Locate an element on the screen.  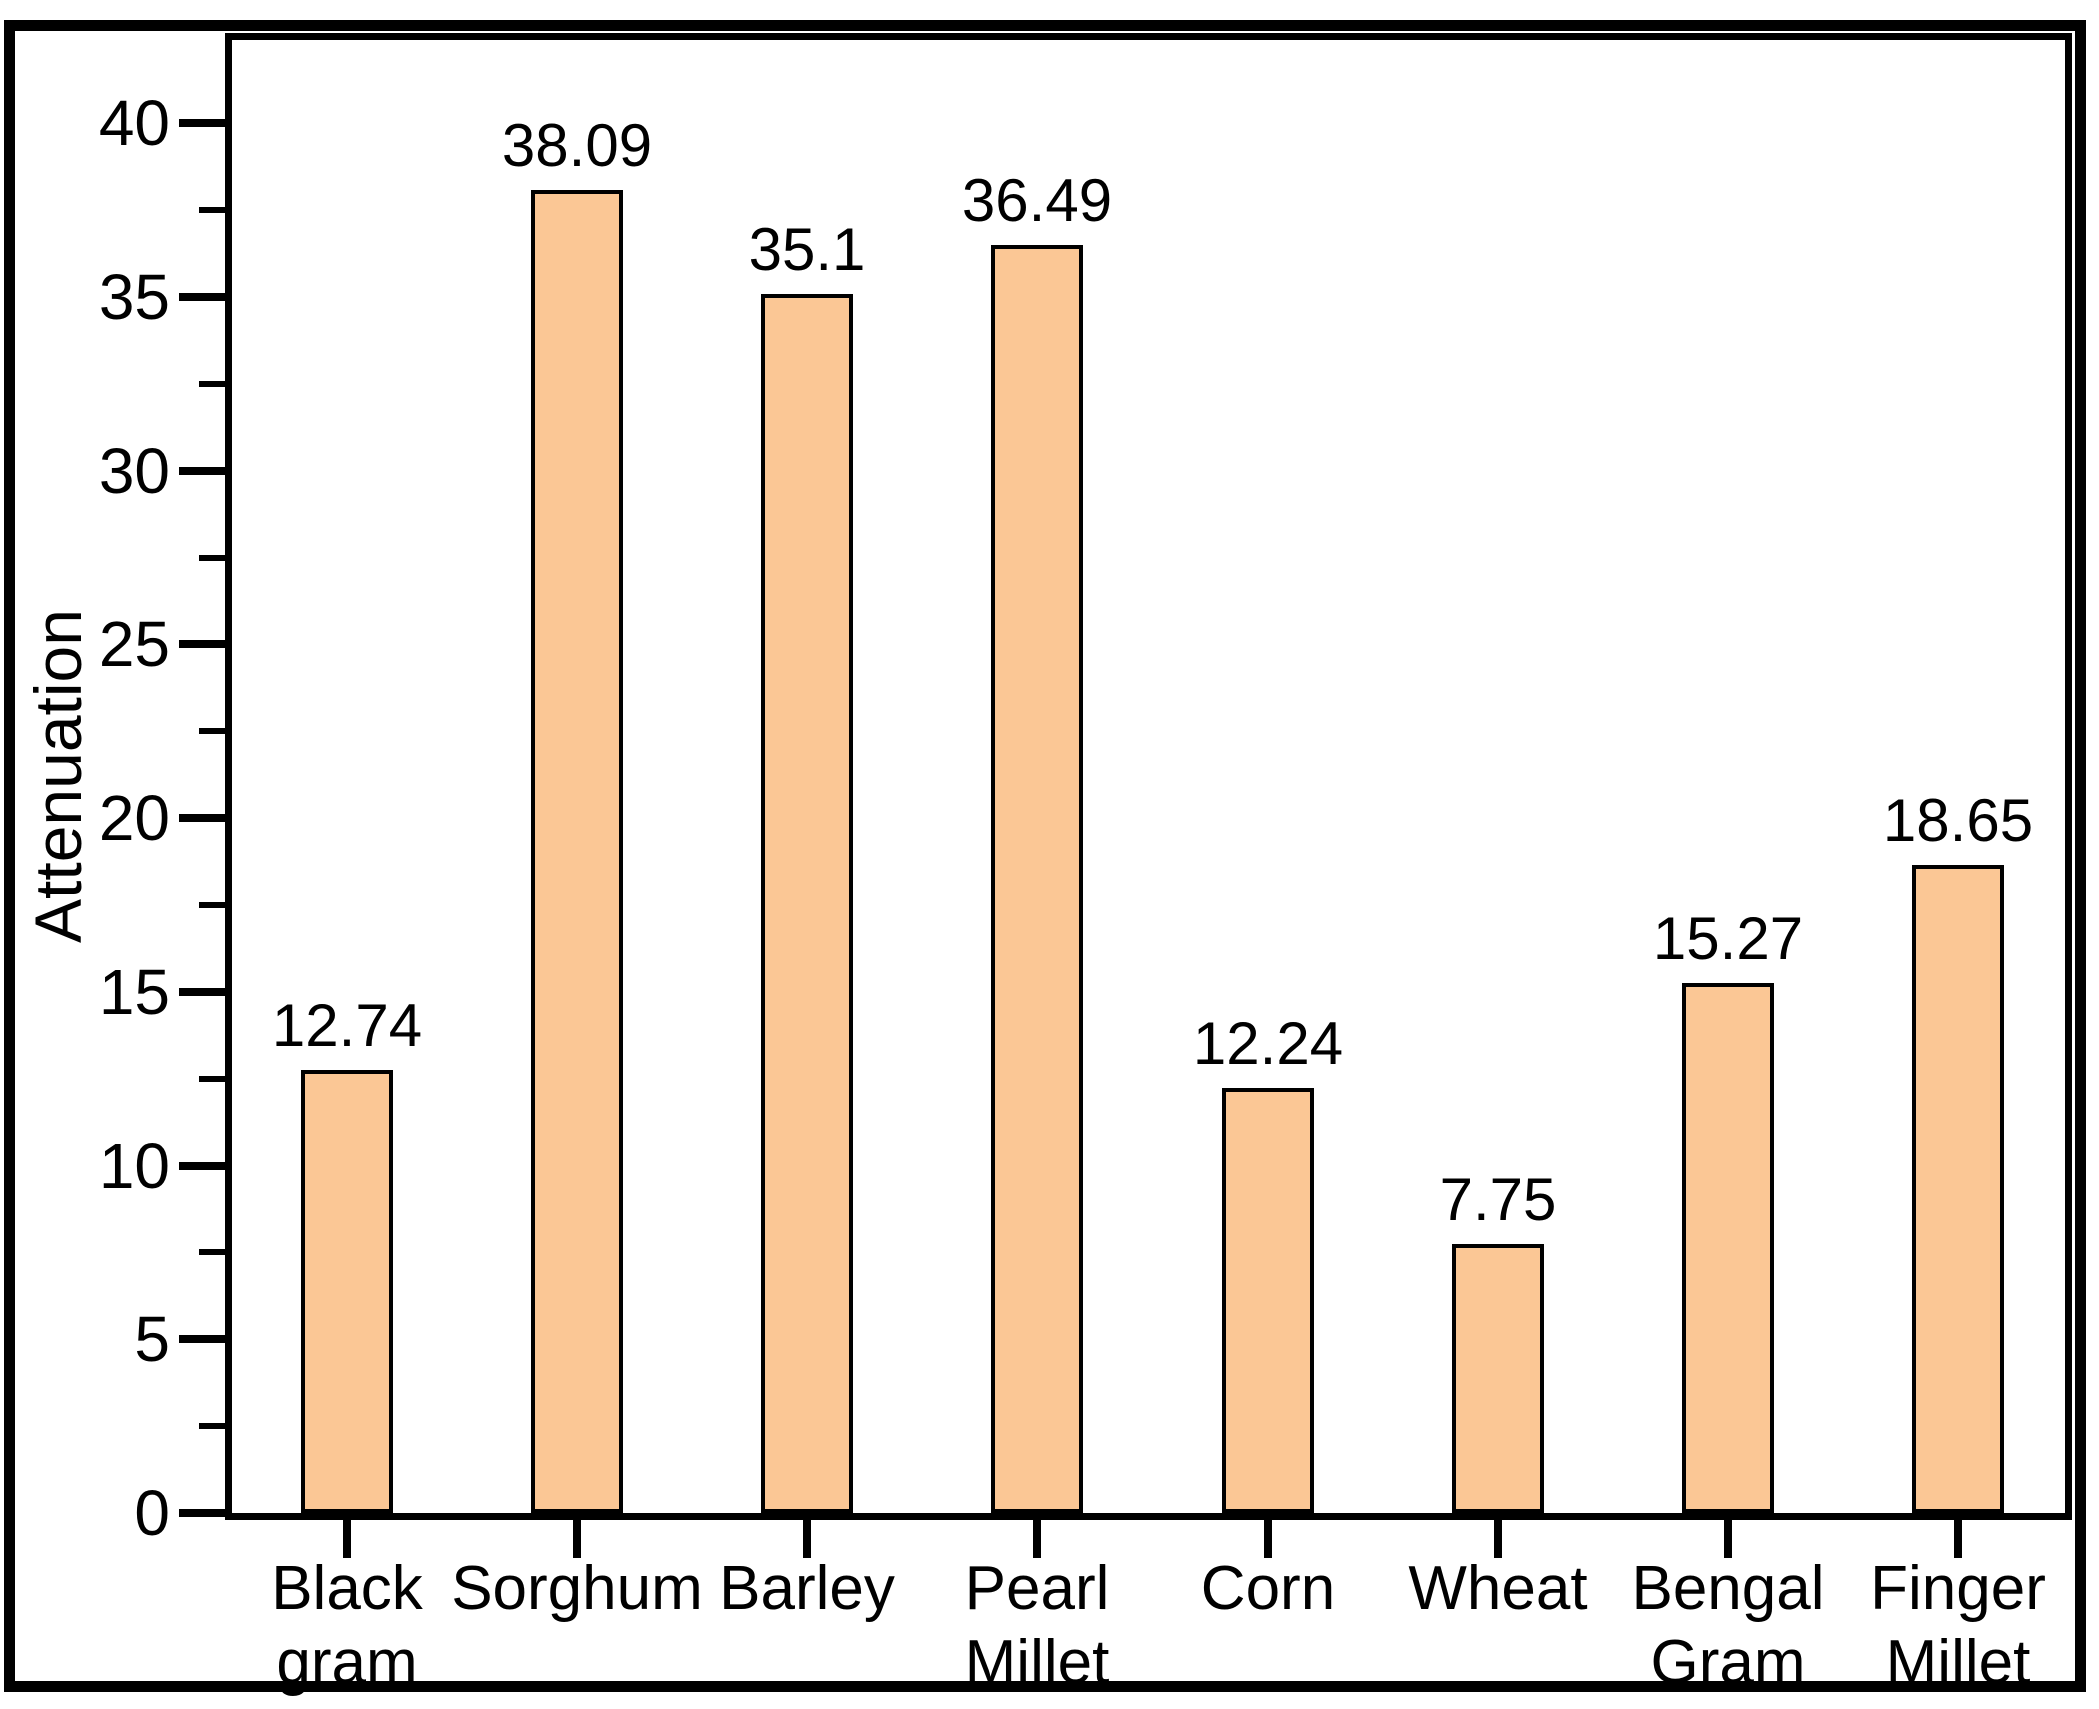
x-tick-label-line: Pearl is located at coordinates (1037, 1588).